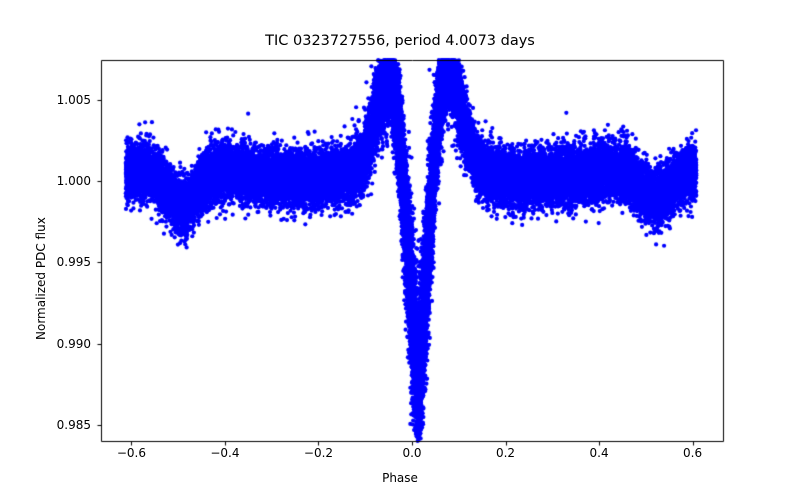 The height and width of the screenshot is (500, 800). What do you see at coordinates (73, 424) in the screenshot?
I see `y-tick-label: 0.985` at bounding box center [73, 424].